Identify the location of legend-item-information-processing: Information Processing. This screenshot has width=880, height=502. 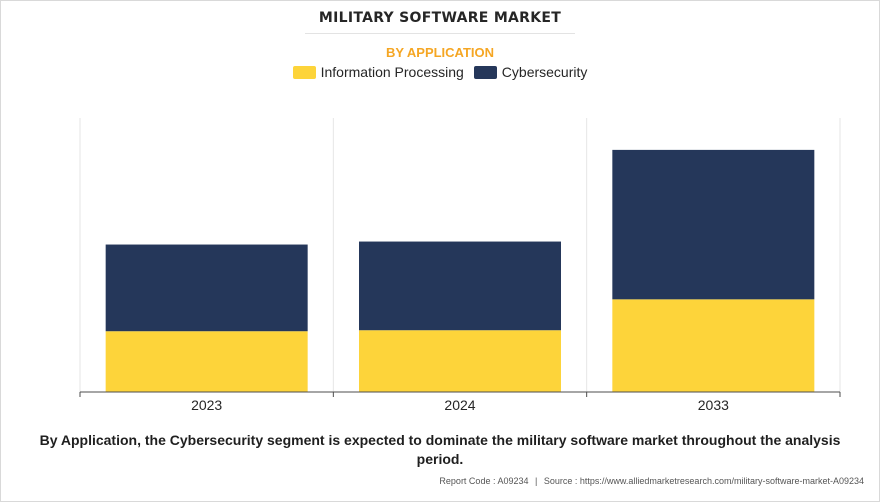
(378, 72).